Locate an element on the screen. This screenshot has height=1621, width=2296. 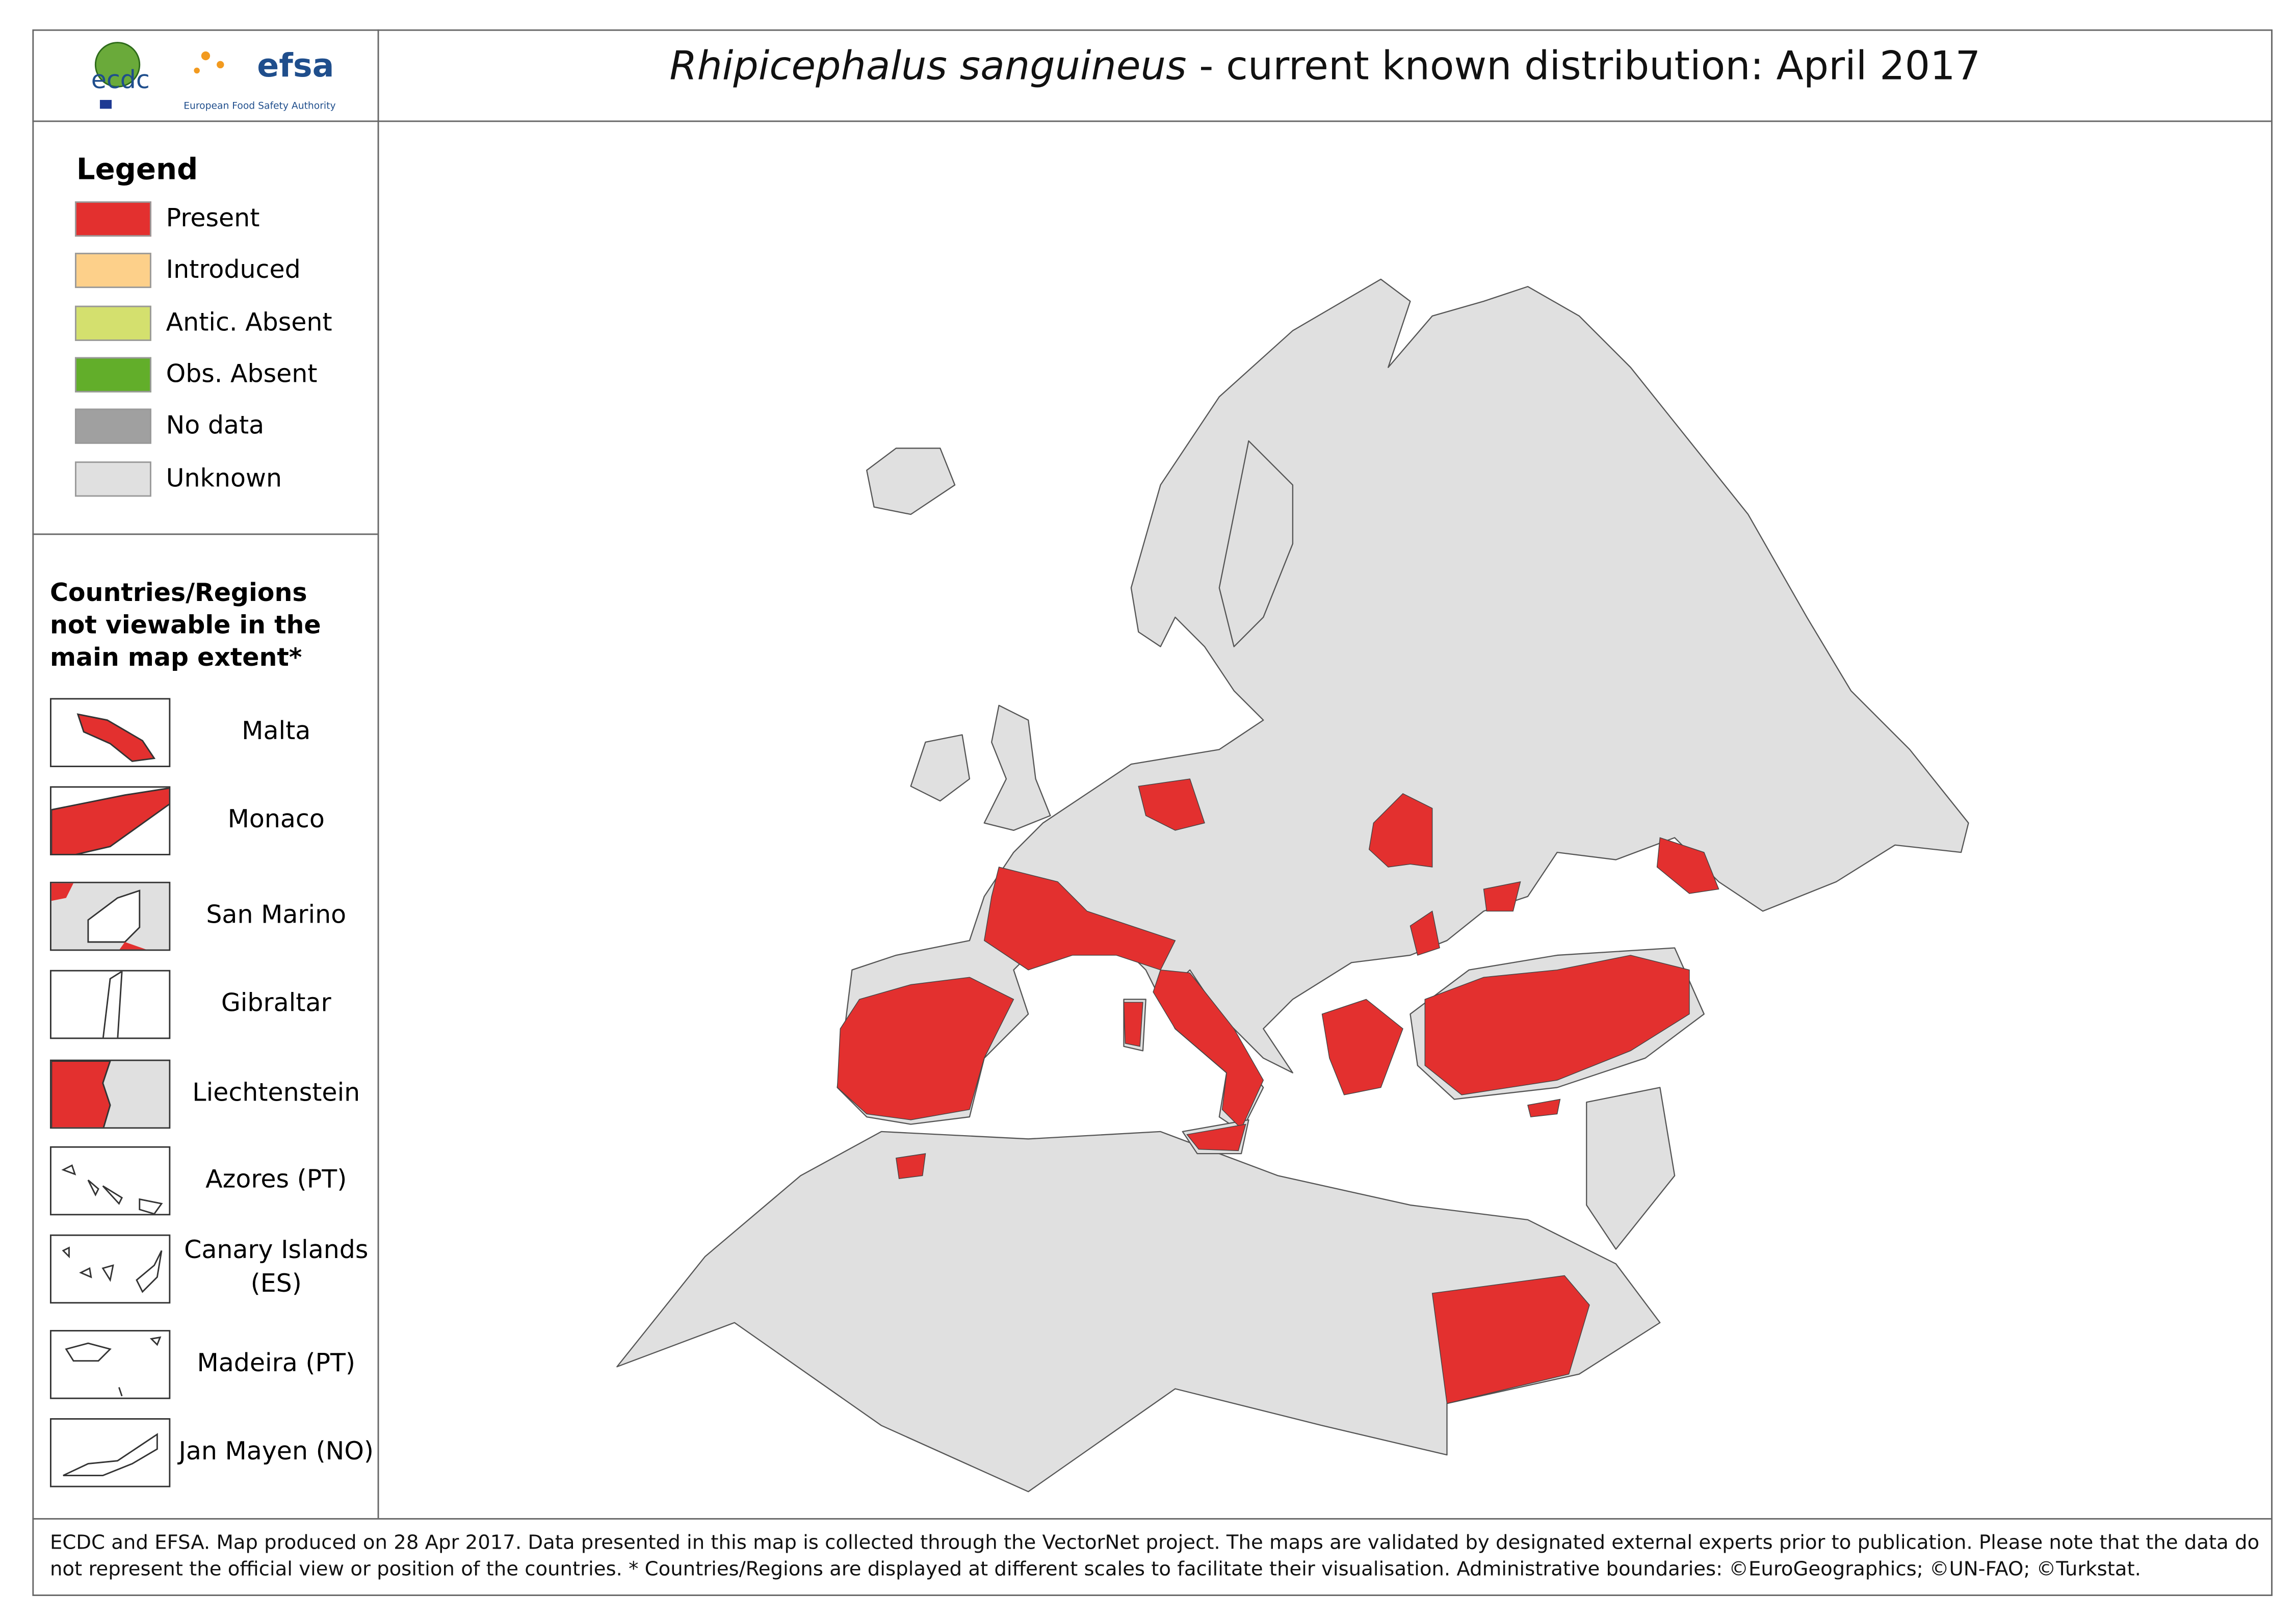
inset-label: Gibraltar is located at coordinates (276, 1003).